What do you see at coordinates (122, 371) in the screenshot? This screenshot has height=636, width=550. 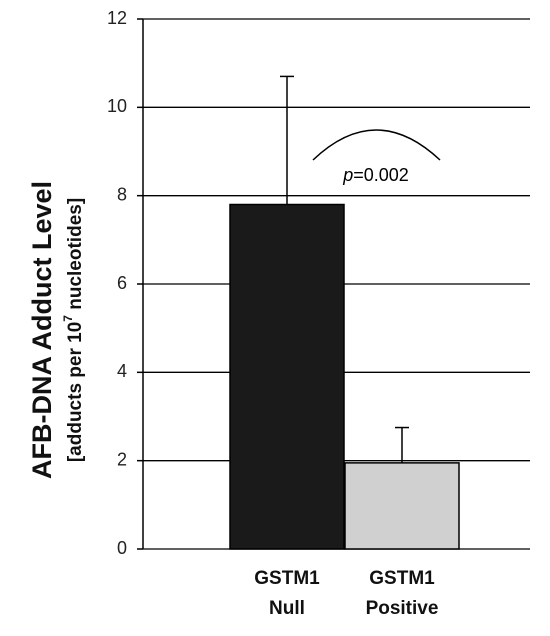 I see `y-tick-label: 4` at bounding box center [122, 371].